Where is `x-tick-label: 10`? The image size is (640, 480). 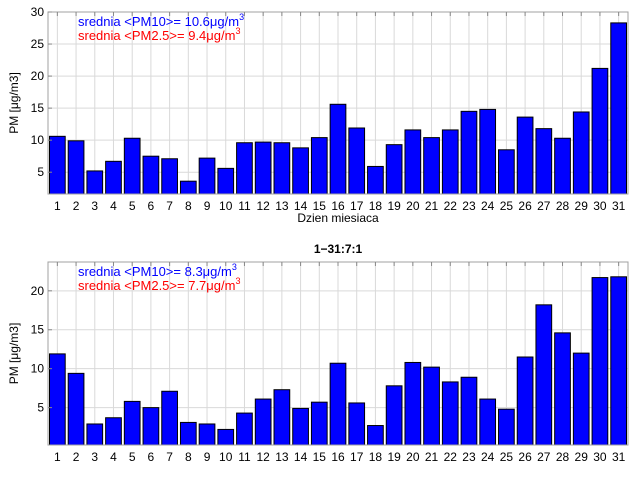 x-tick-label: 10 is located at coordinates (226, 206).